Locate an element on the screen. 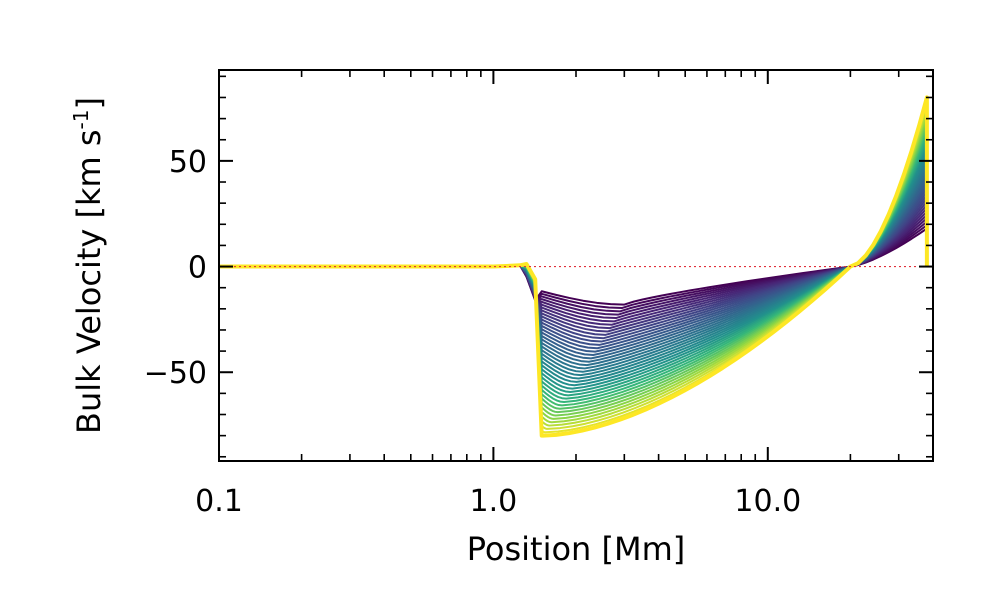 The width and height of the screenshot is (1000, 600). x-tick-label: 0.1 is located at coordinates (219, 501).